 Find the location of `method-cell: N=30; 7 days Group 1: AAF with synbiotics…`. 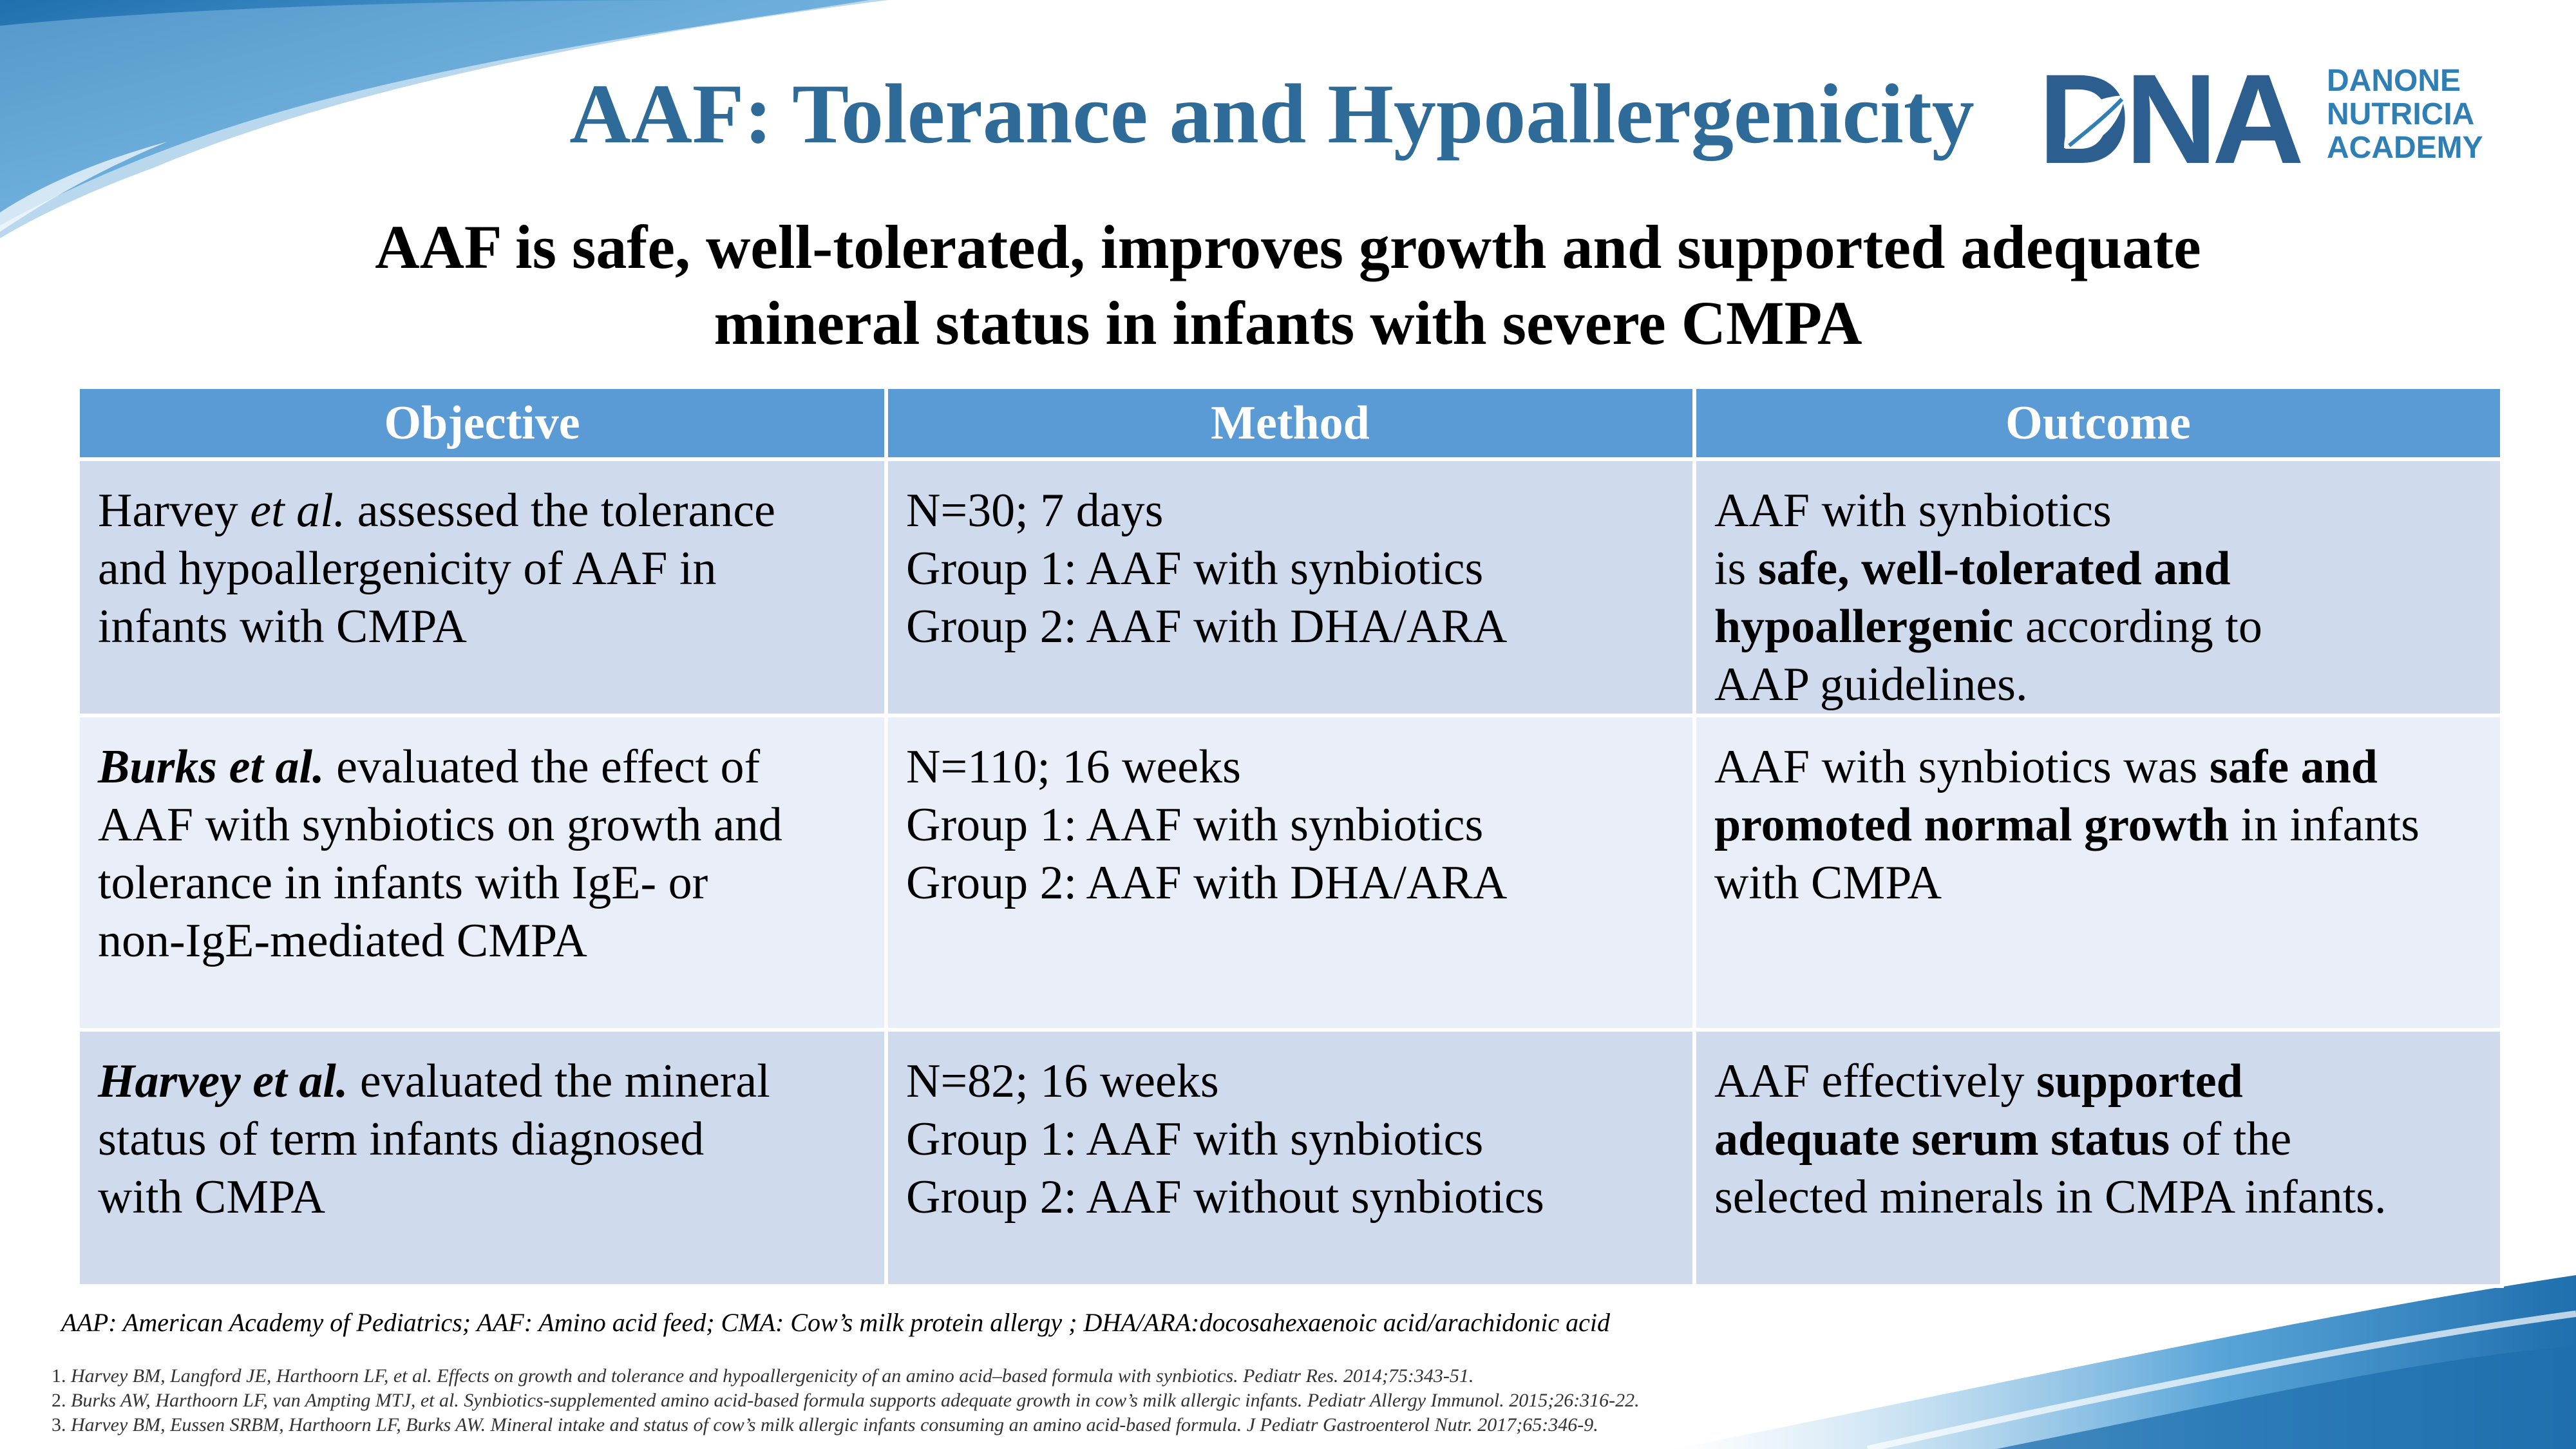

method-cell: N=30; 7 days Group 1: AAF with synbiotics… is located at coordinates (1290, 587).